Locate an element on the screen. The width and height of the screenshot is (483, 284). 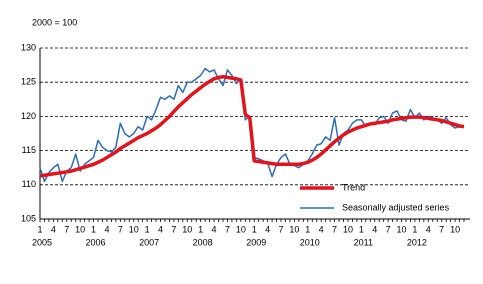
y-tick-label: 130 is located at coordinates (28, 47).